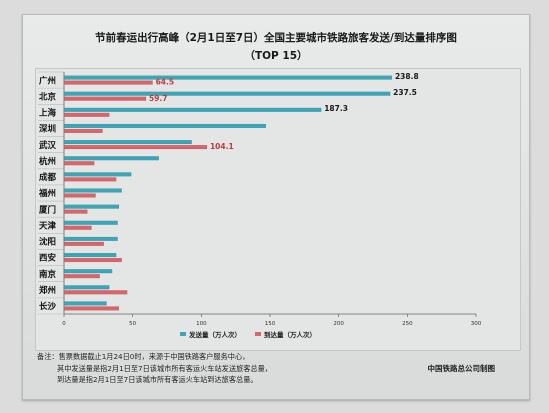  What do you see at coordinates (214, 334) in the screenshot?
I see `legend-label-send: 发送量（万人次）` at bounding box center [214, 334].